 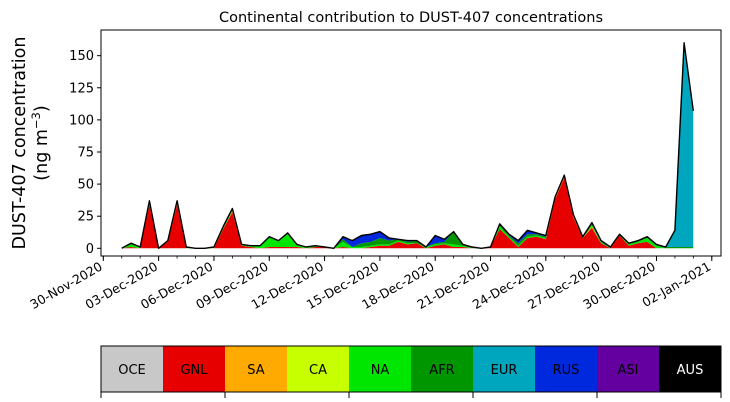 I want to click on area-ca, so click(x=407, y=212).